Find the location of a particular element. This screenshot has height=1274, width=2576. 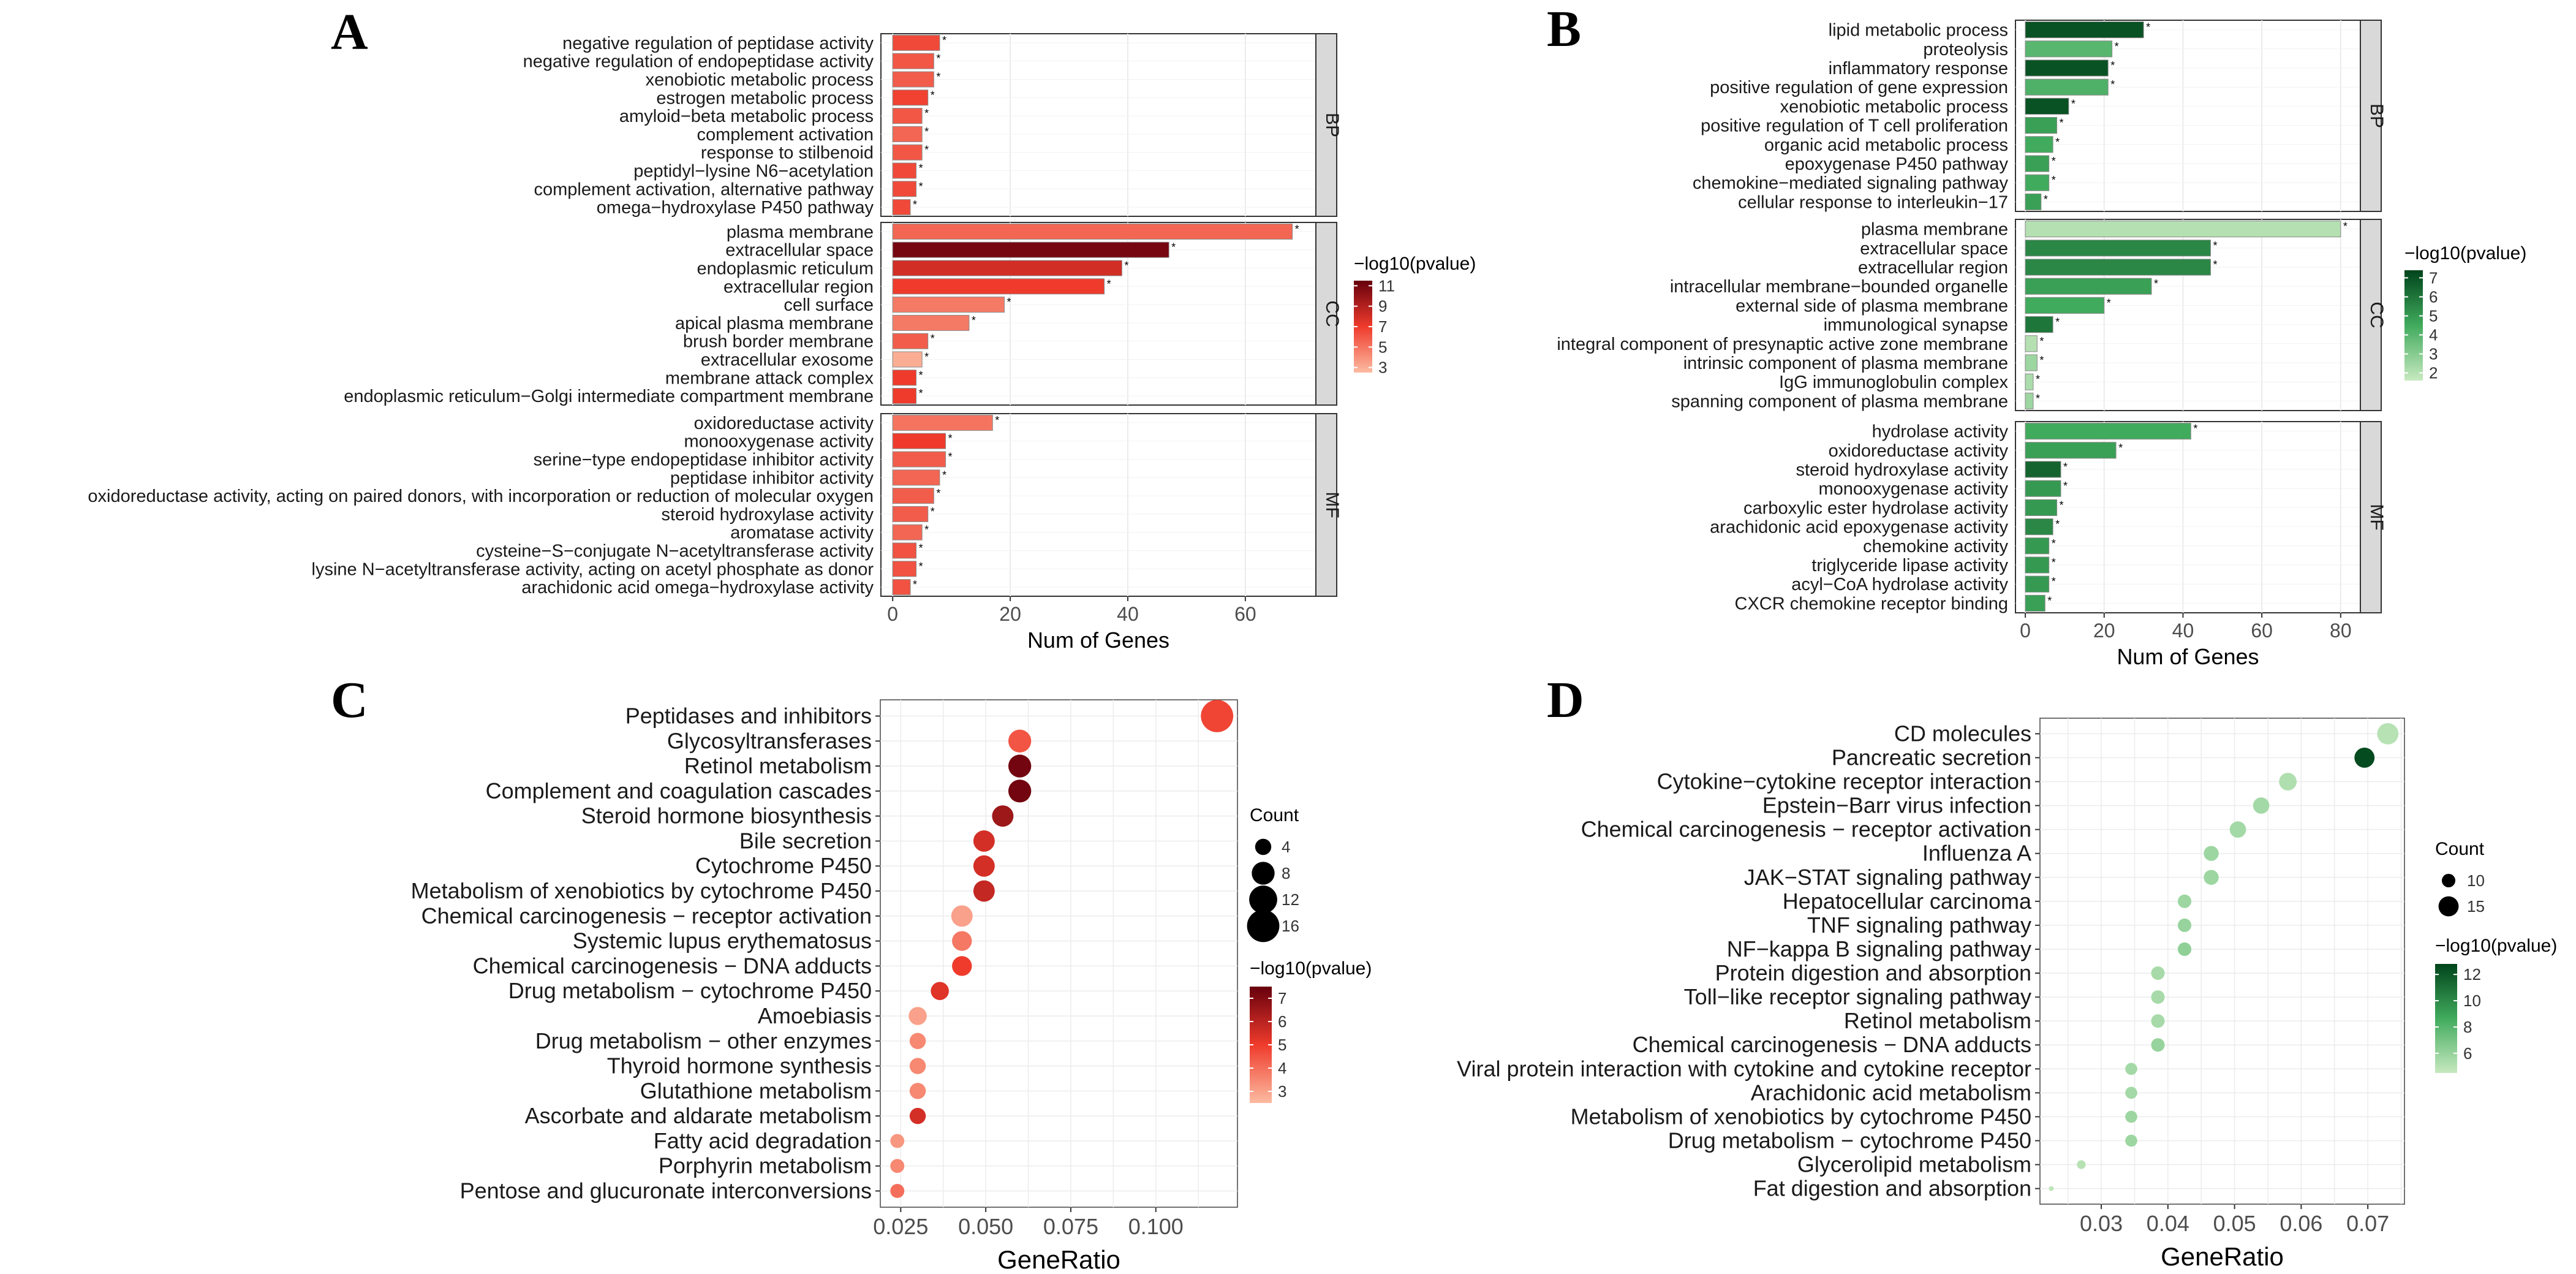

category-label: Retinol metabolism is located at coordinates (778, 765).